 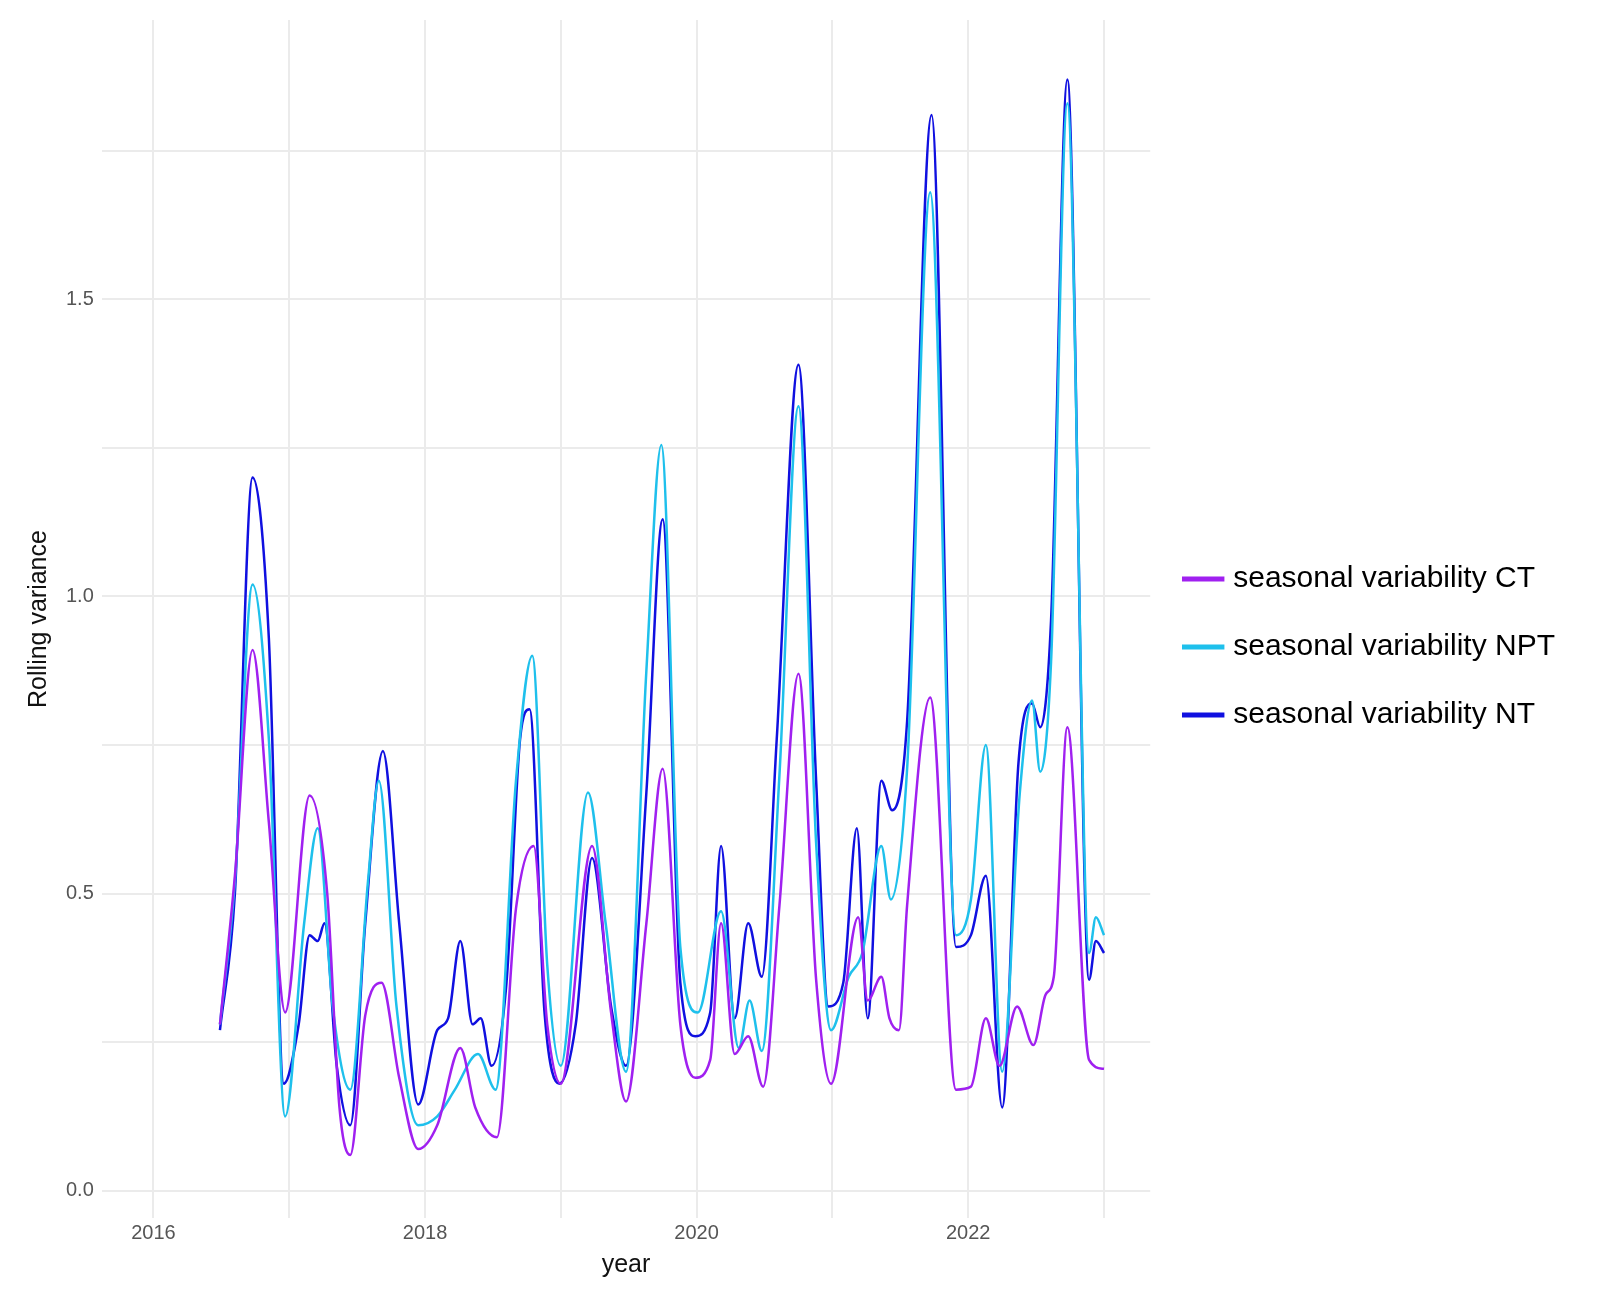 What do you see at coordinates (1384, 713) in the screenshot?
I see `legend-label: seasonal variability NT` at bounding box center [1384, 713].